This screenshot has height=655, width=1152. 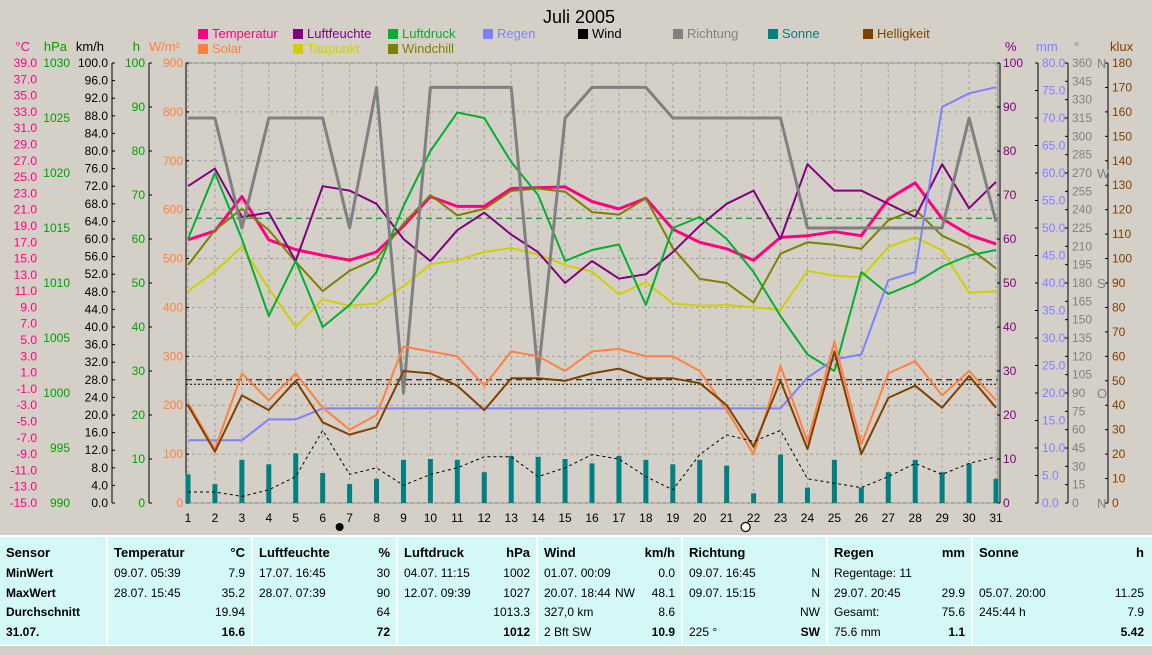 What do you see at coordinates (754, 593) in the screenshot?
I see `stats-row: 09.07. 15:15 N` at bounding box center [754, 593].